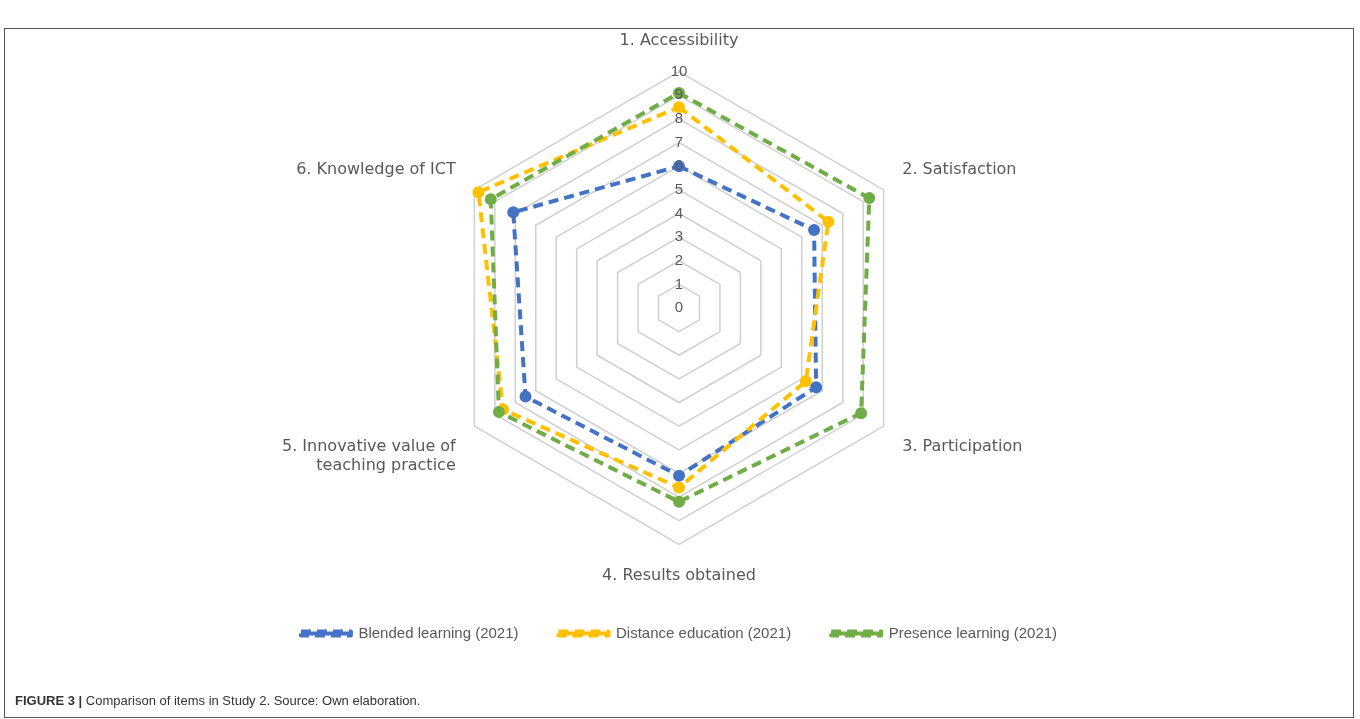 The height and width of the screenshot is (719, 1360). What do you see at coordinates (218, 700) in the screenshot?
I see `caption: FIGURE 3 | Comparison of items in Study 2. Source: Own elaboration.` at bounding box center [218, 700].